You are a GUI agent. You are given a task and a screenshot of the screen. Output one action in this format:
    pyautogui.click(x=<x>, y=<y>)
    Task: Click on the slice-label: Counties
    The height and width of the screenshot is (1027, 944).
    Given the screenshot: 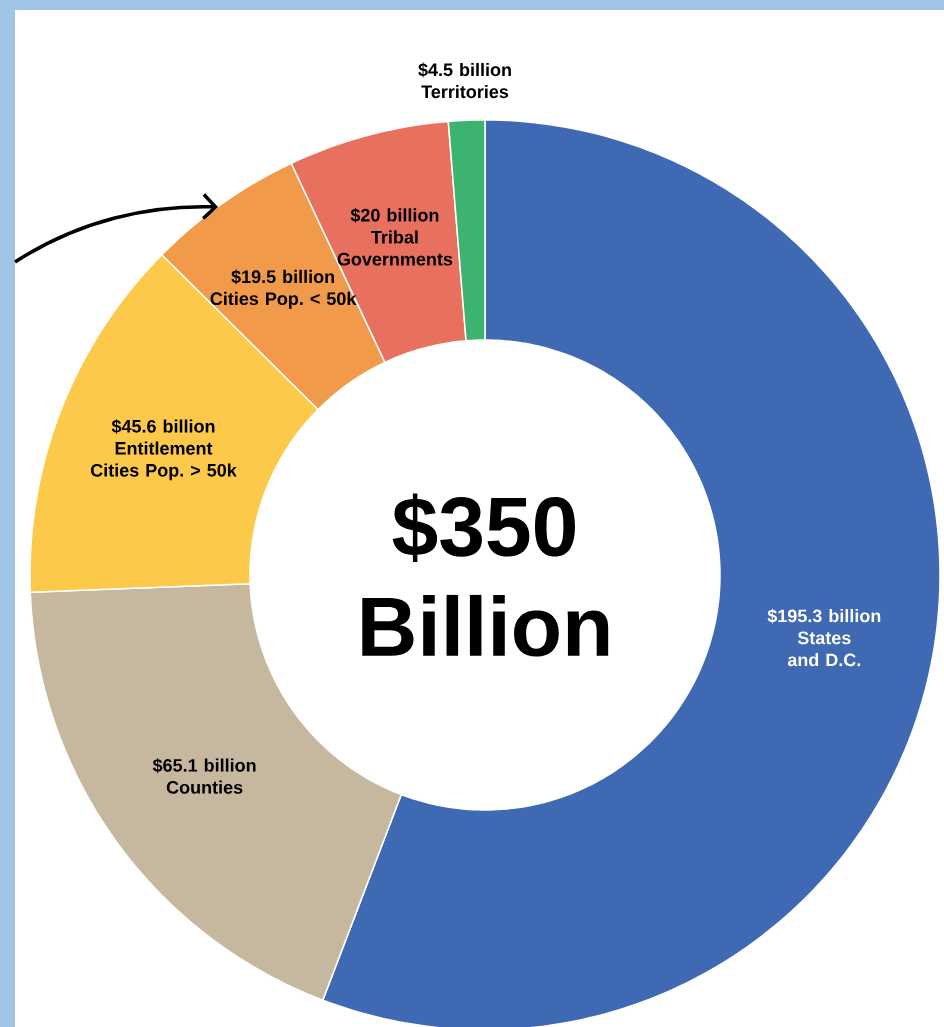 What is the action you would take?
    pyautogui.click(x=204, y=787)
    